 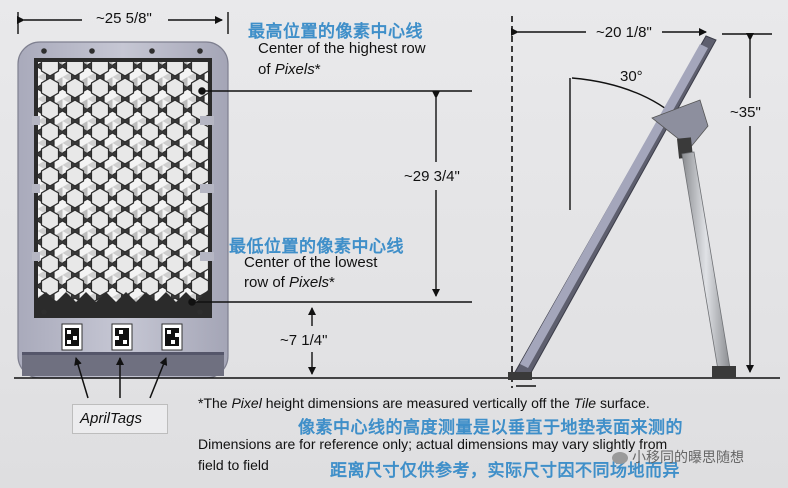 What do you see at coordinates (520, 376) in the screenshot?
I see `panel-foot` at bounding box center [520, 376].